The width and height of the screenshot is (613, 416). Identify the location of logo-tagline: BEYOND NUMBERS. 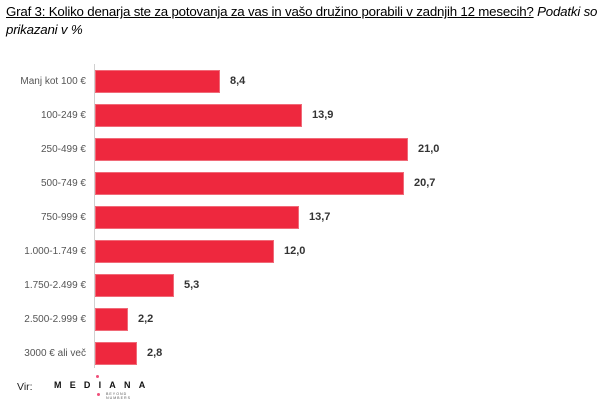
(118, 396).